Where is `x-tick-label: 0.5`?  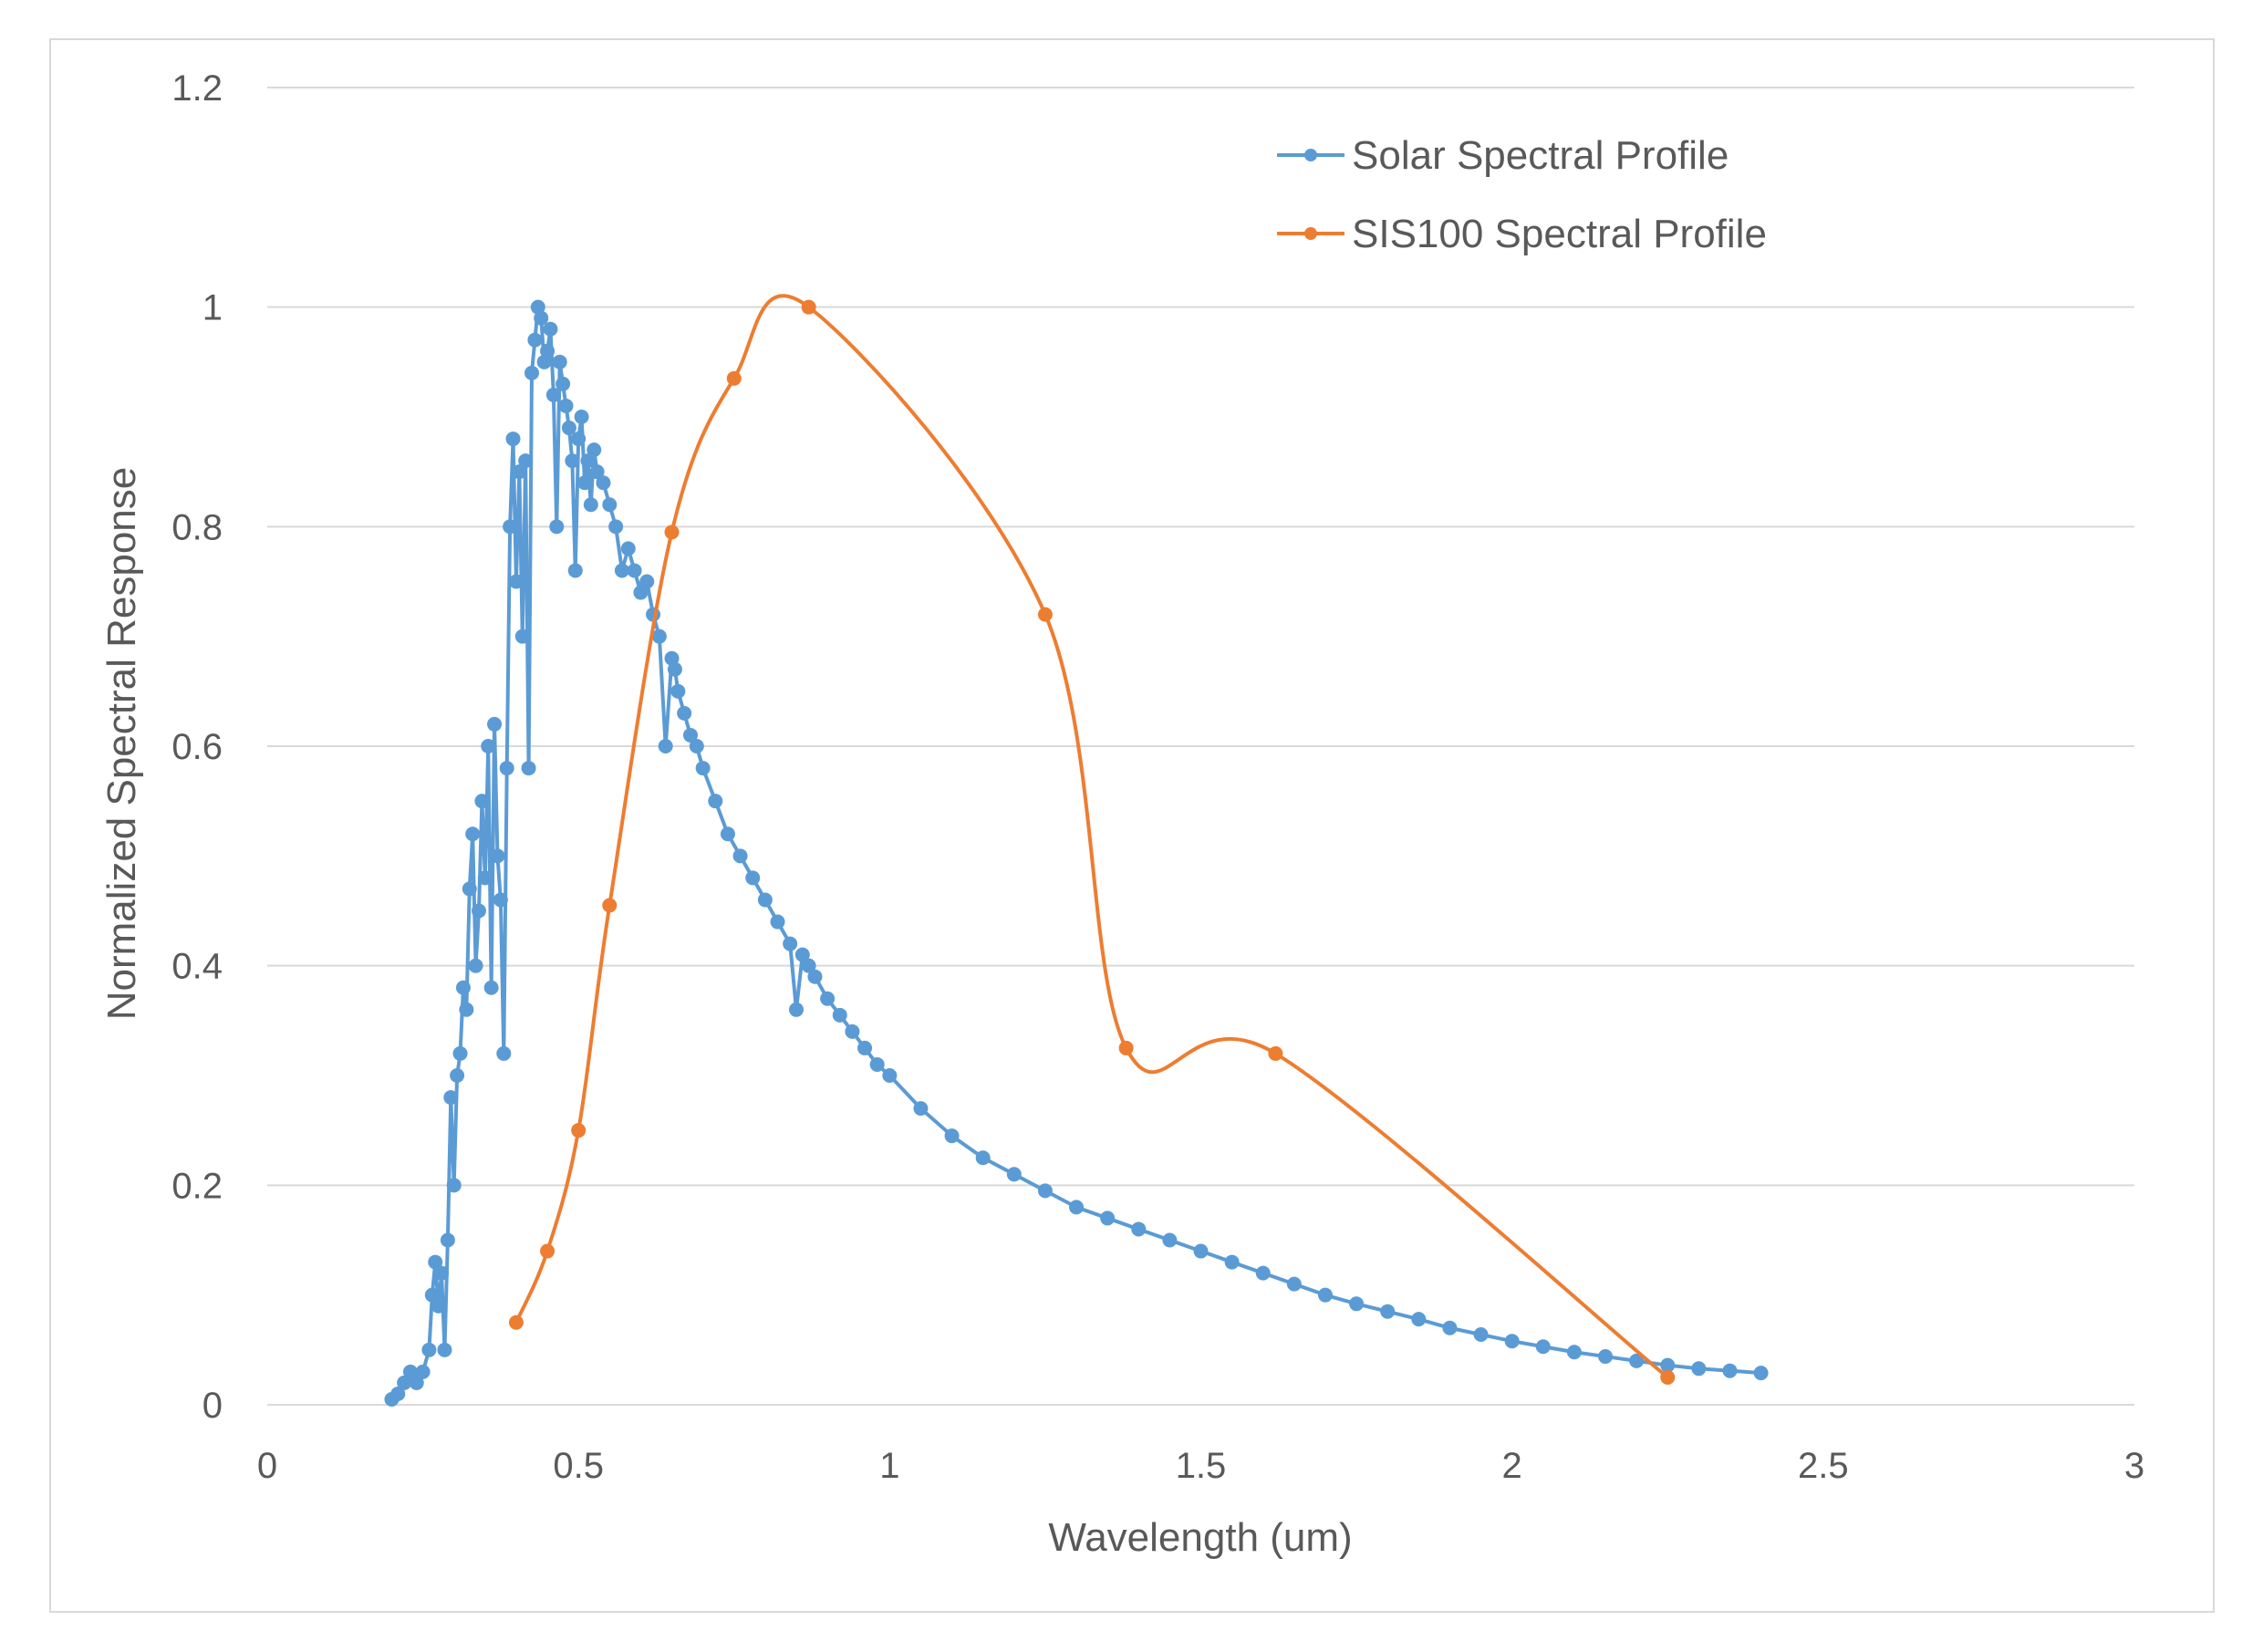 x-tick-label: 0.5 is located at coordinates (578, 1466).